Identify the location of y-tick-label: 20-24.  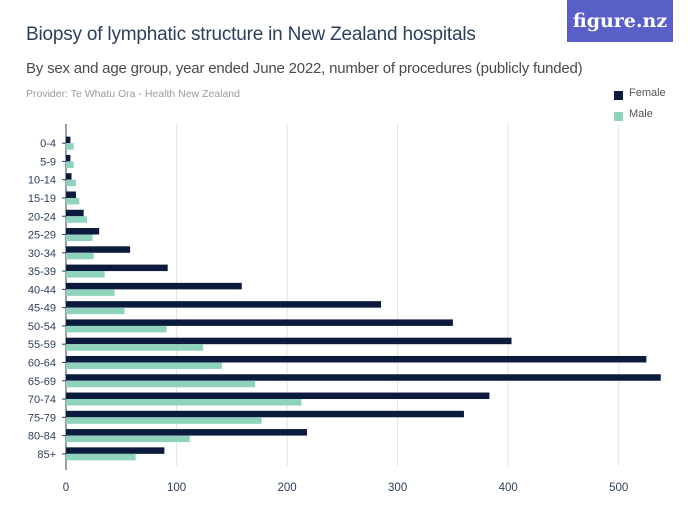
(42, 217).